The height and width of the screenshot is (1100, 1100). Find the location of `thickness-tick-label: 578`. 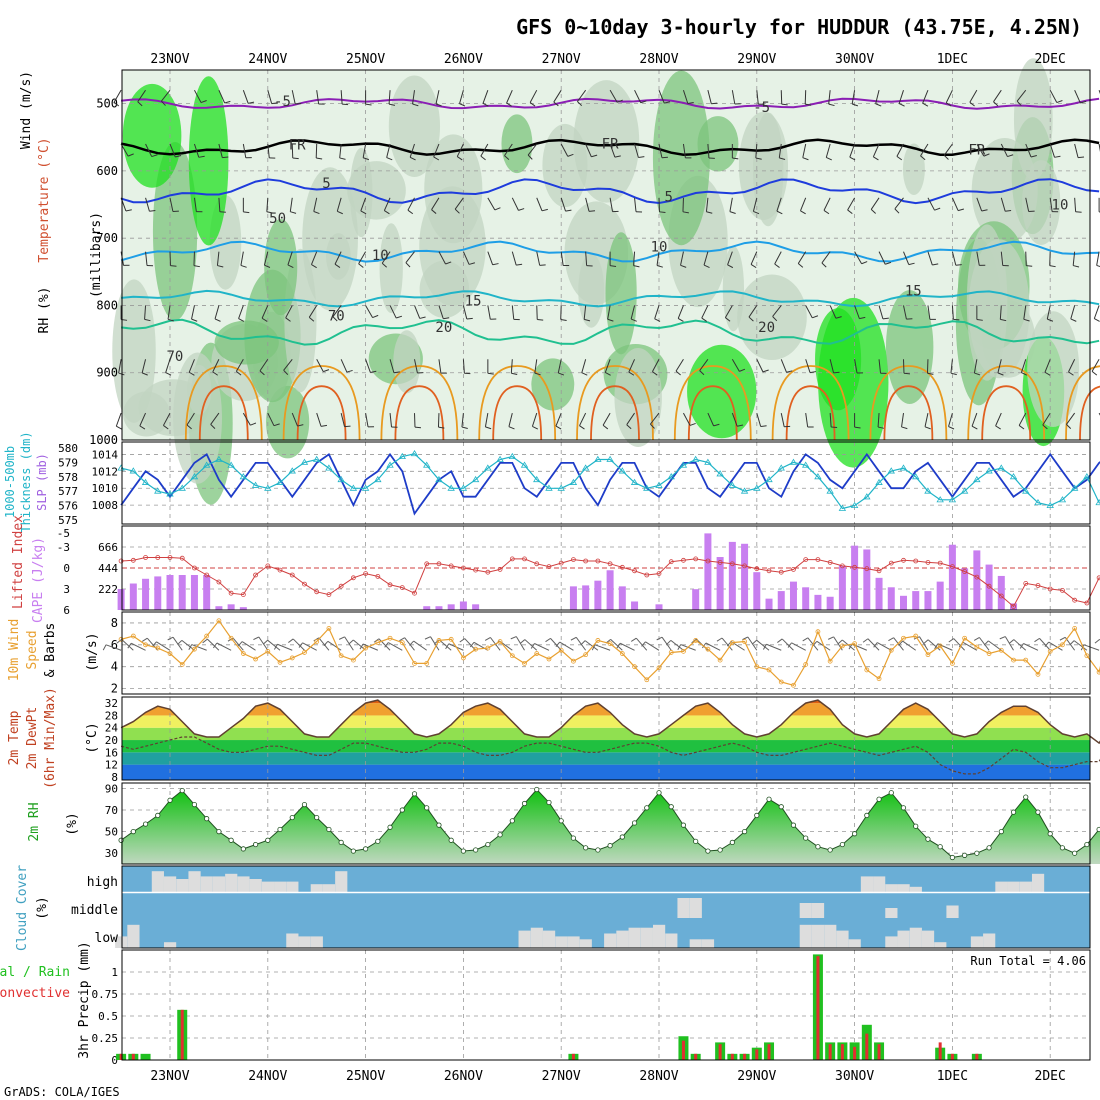

thickness-tick-label: 578 is located at coordinates (68, 477).